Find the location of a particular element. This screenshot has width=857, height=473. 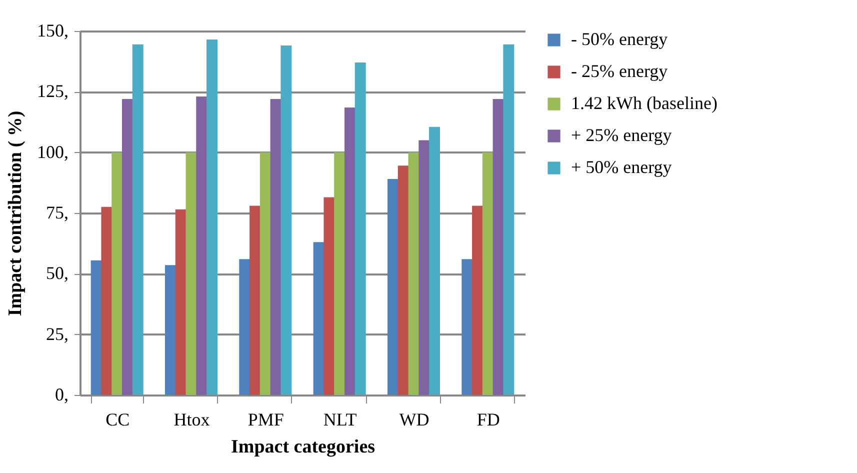

y-tick-label: 50, is located at coordinates (57, 273).